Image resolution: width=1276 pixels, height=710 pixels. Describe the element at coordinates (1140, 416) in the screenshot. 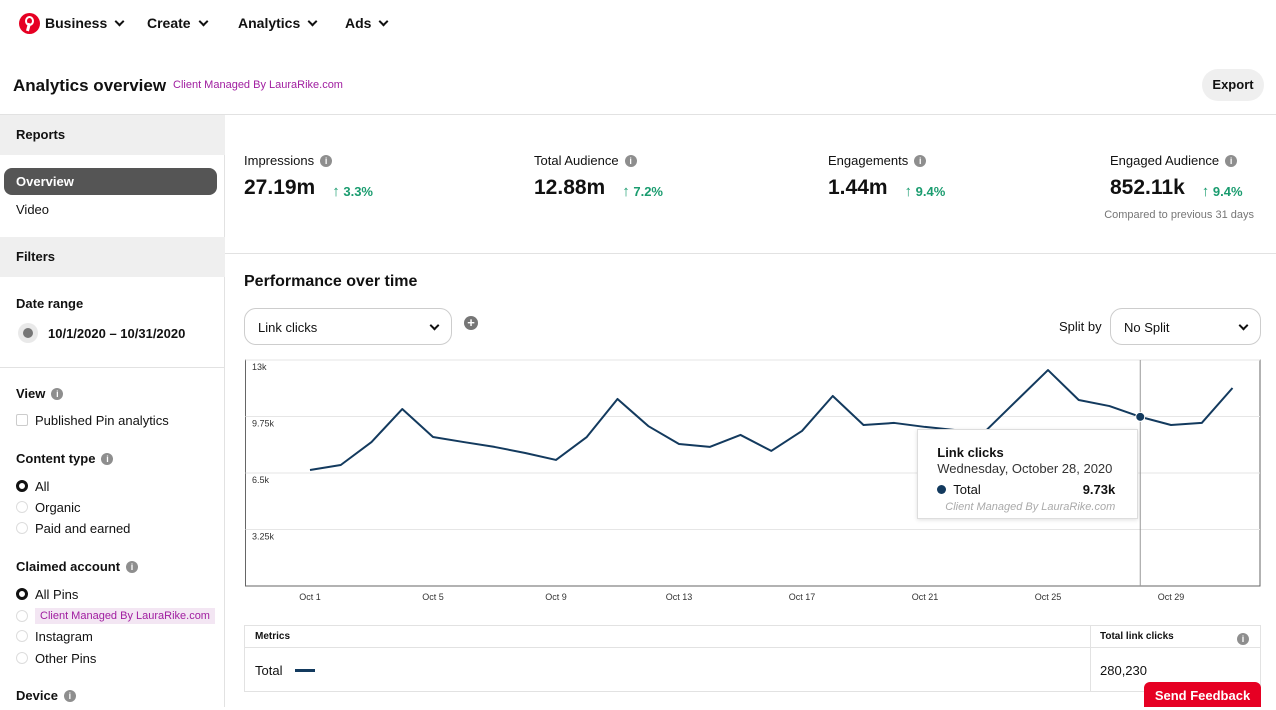

I see `highlight-point` at that location.